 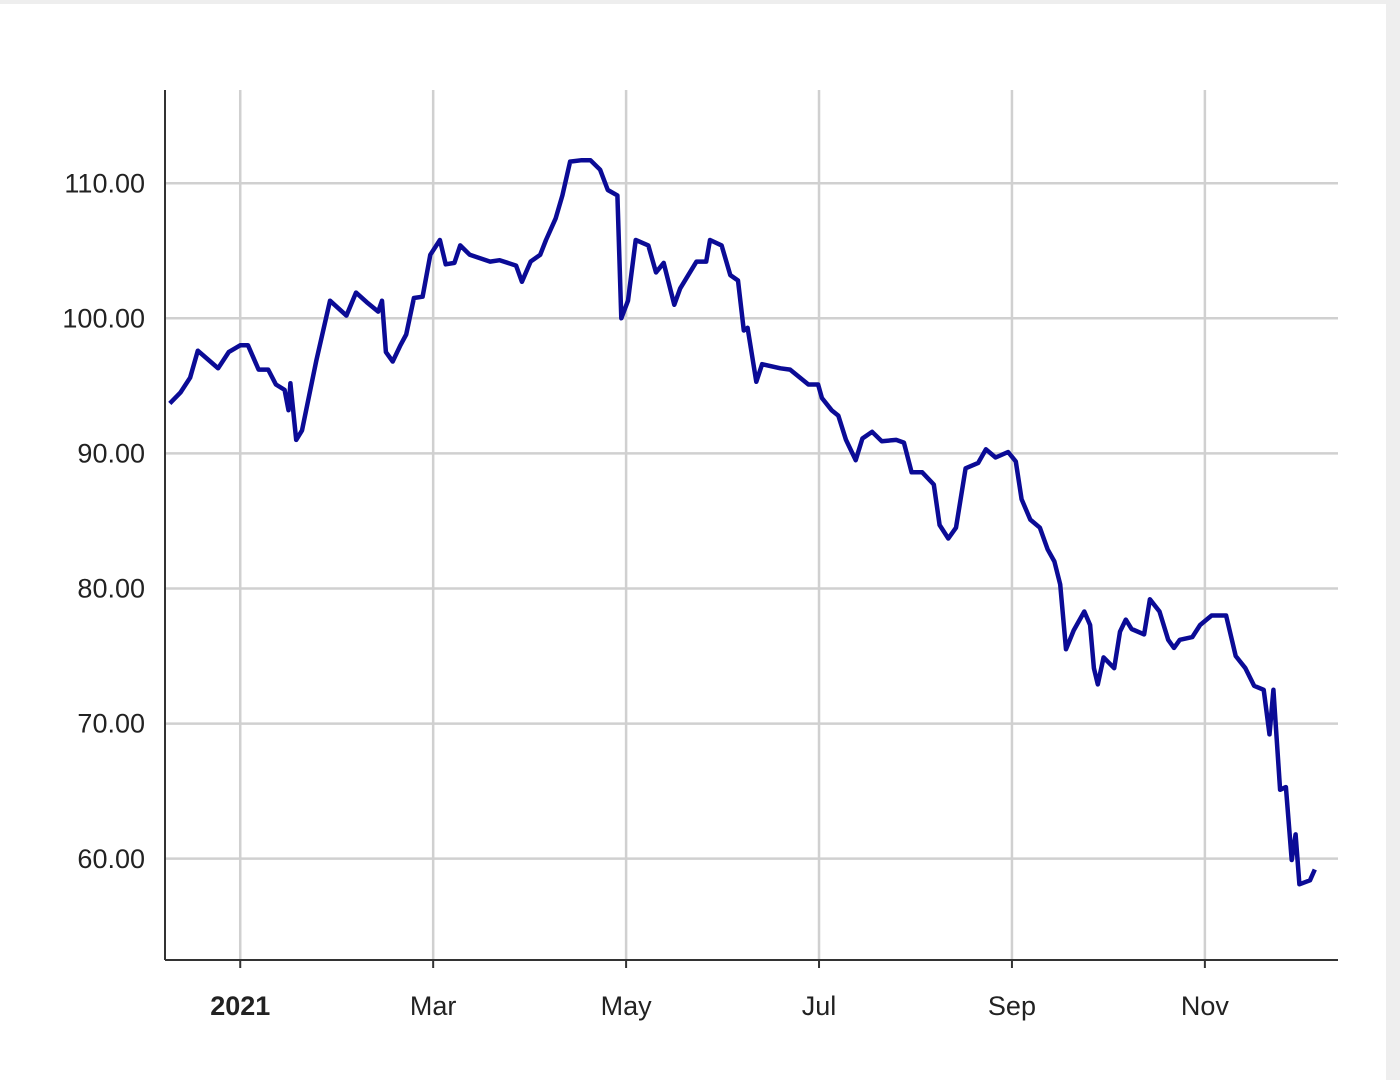 I want to click on y-tick-label: 80.00, so click(x=111, y=589).